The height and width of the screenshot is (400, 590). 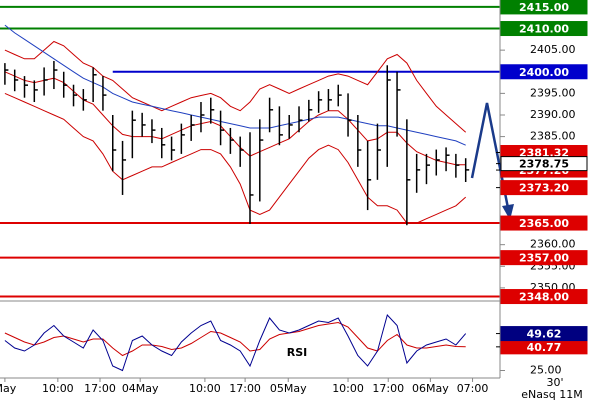 I want to click on price-tag-label: 2373.20, so click(x=544, y=188).